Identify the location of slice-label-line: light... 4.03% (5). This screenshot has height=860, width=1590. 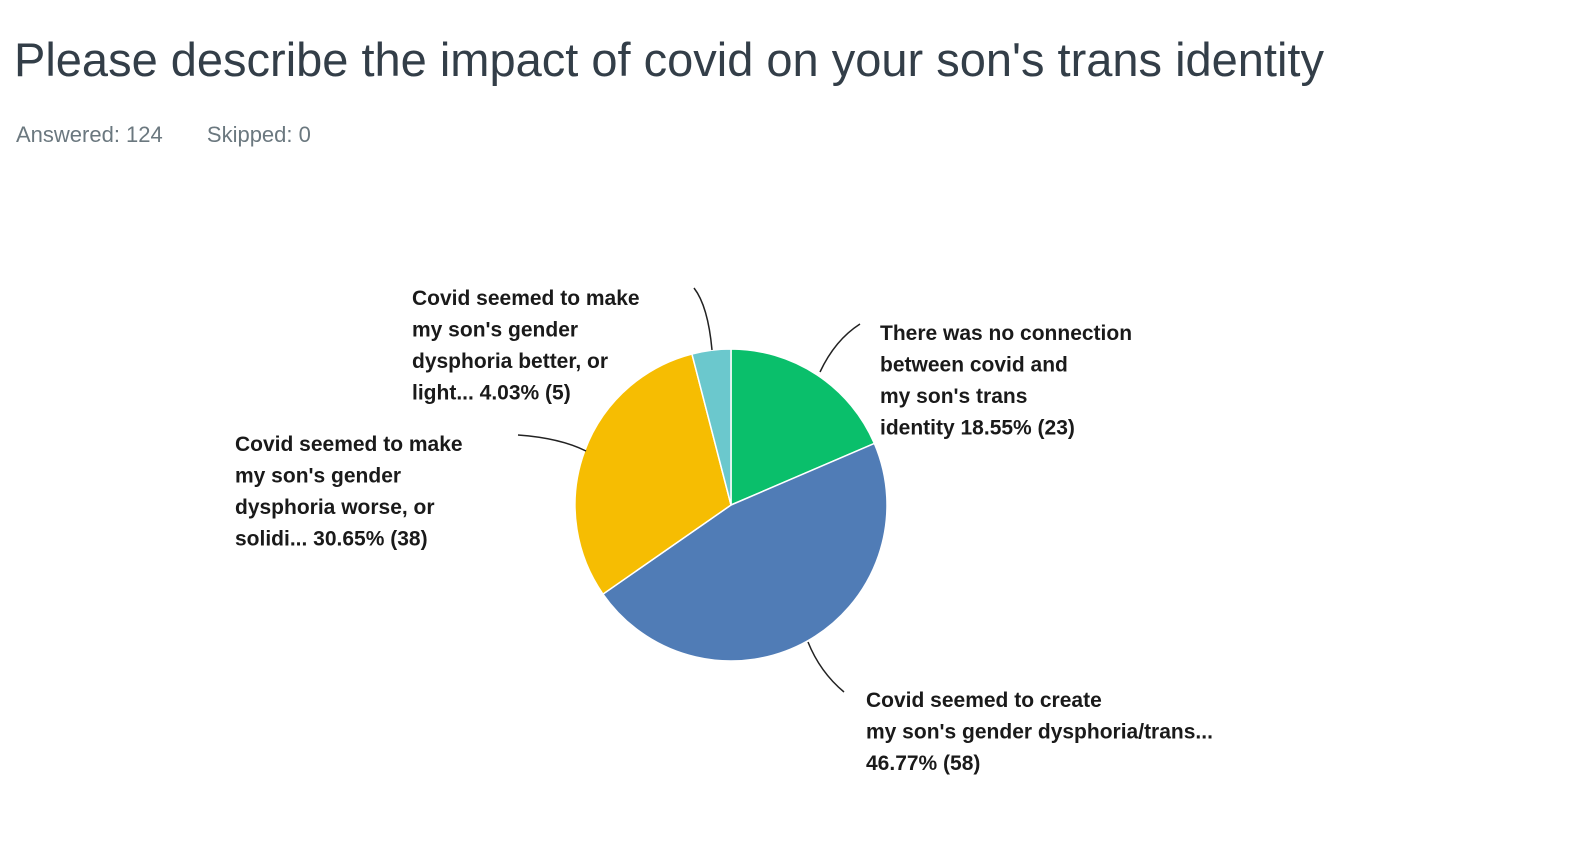
(491, 393).